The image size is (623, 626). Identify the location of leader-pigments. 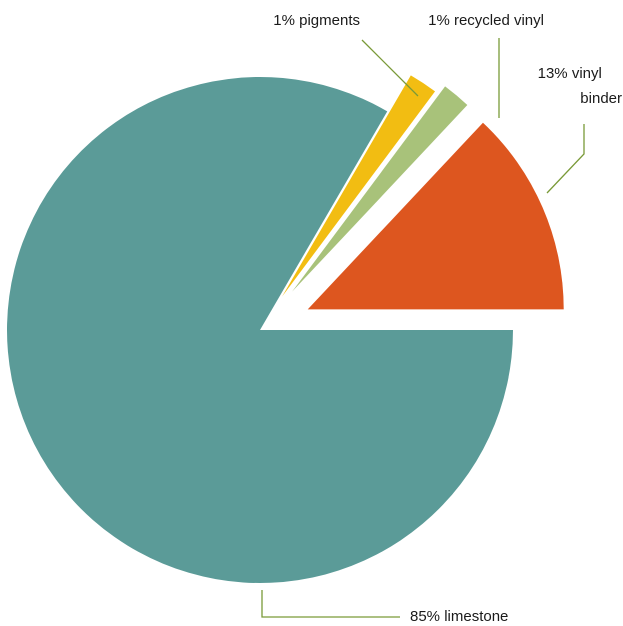
(390, 68).